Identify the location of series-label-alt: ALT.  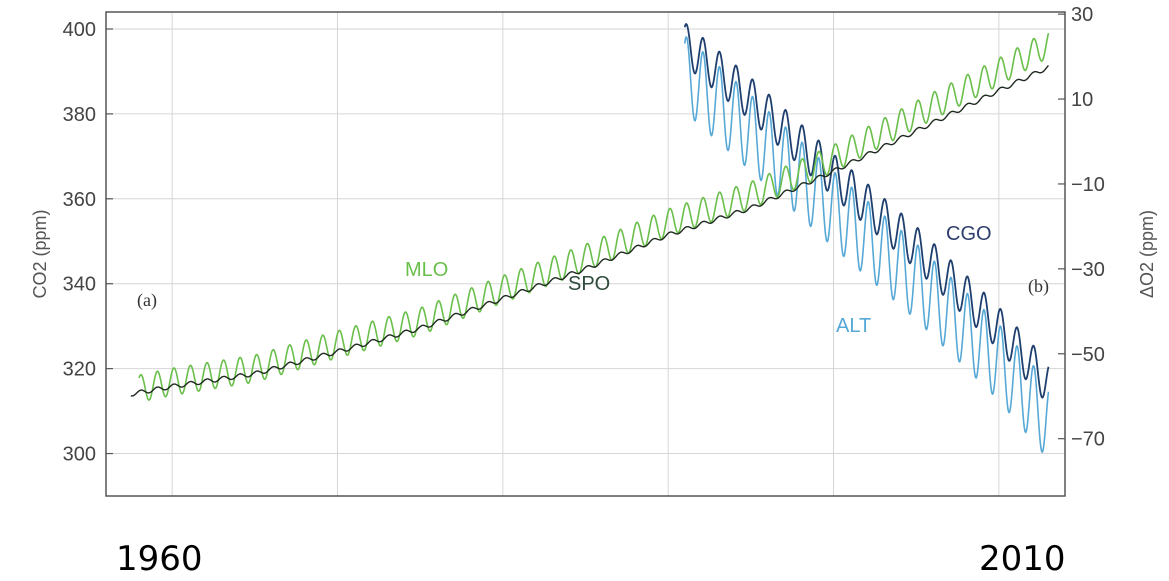
(853, 326).